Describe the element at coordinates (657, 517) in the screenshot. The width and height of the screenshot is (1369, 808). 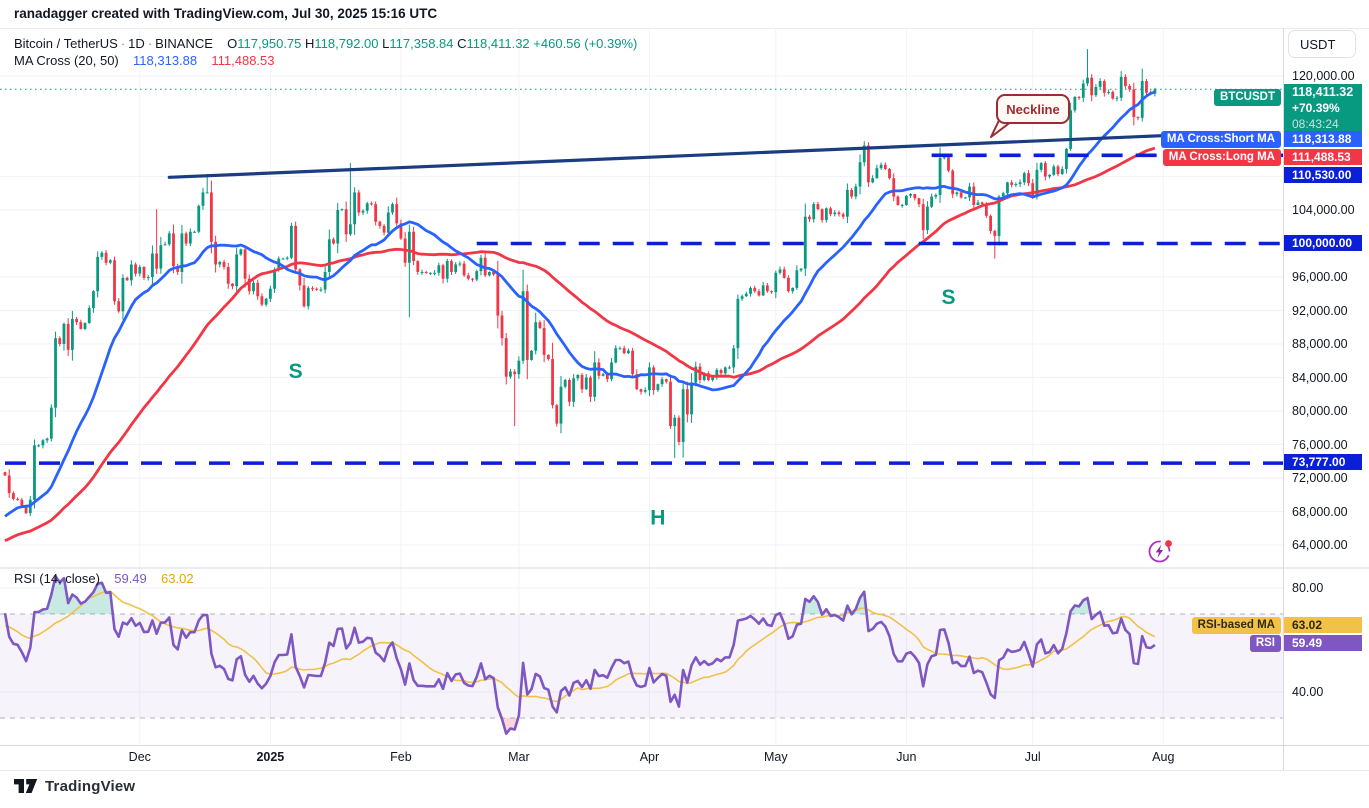
I see `shs-label: H` at that location.